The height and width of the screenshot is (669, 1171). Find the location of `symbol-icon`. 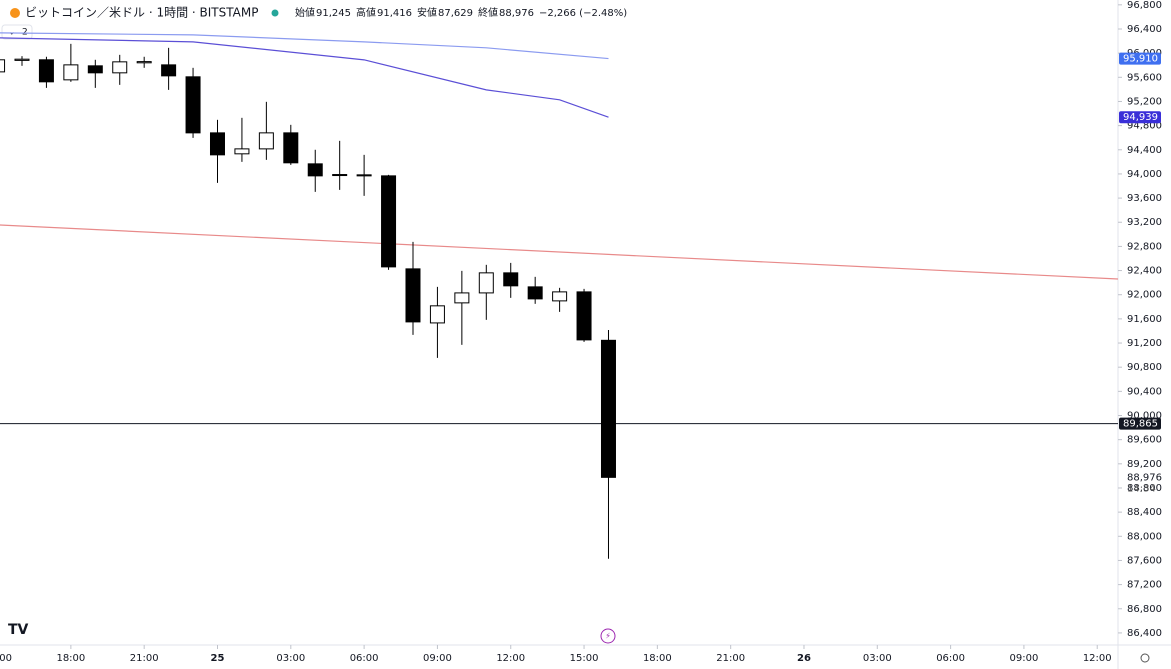

symbol-icon is located at coordinates (15, 13).